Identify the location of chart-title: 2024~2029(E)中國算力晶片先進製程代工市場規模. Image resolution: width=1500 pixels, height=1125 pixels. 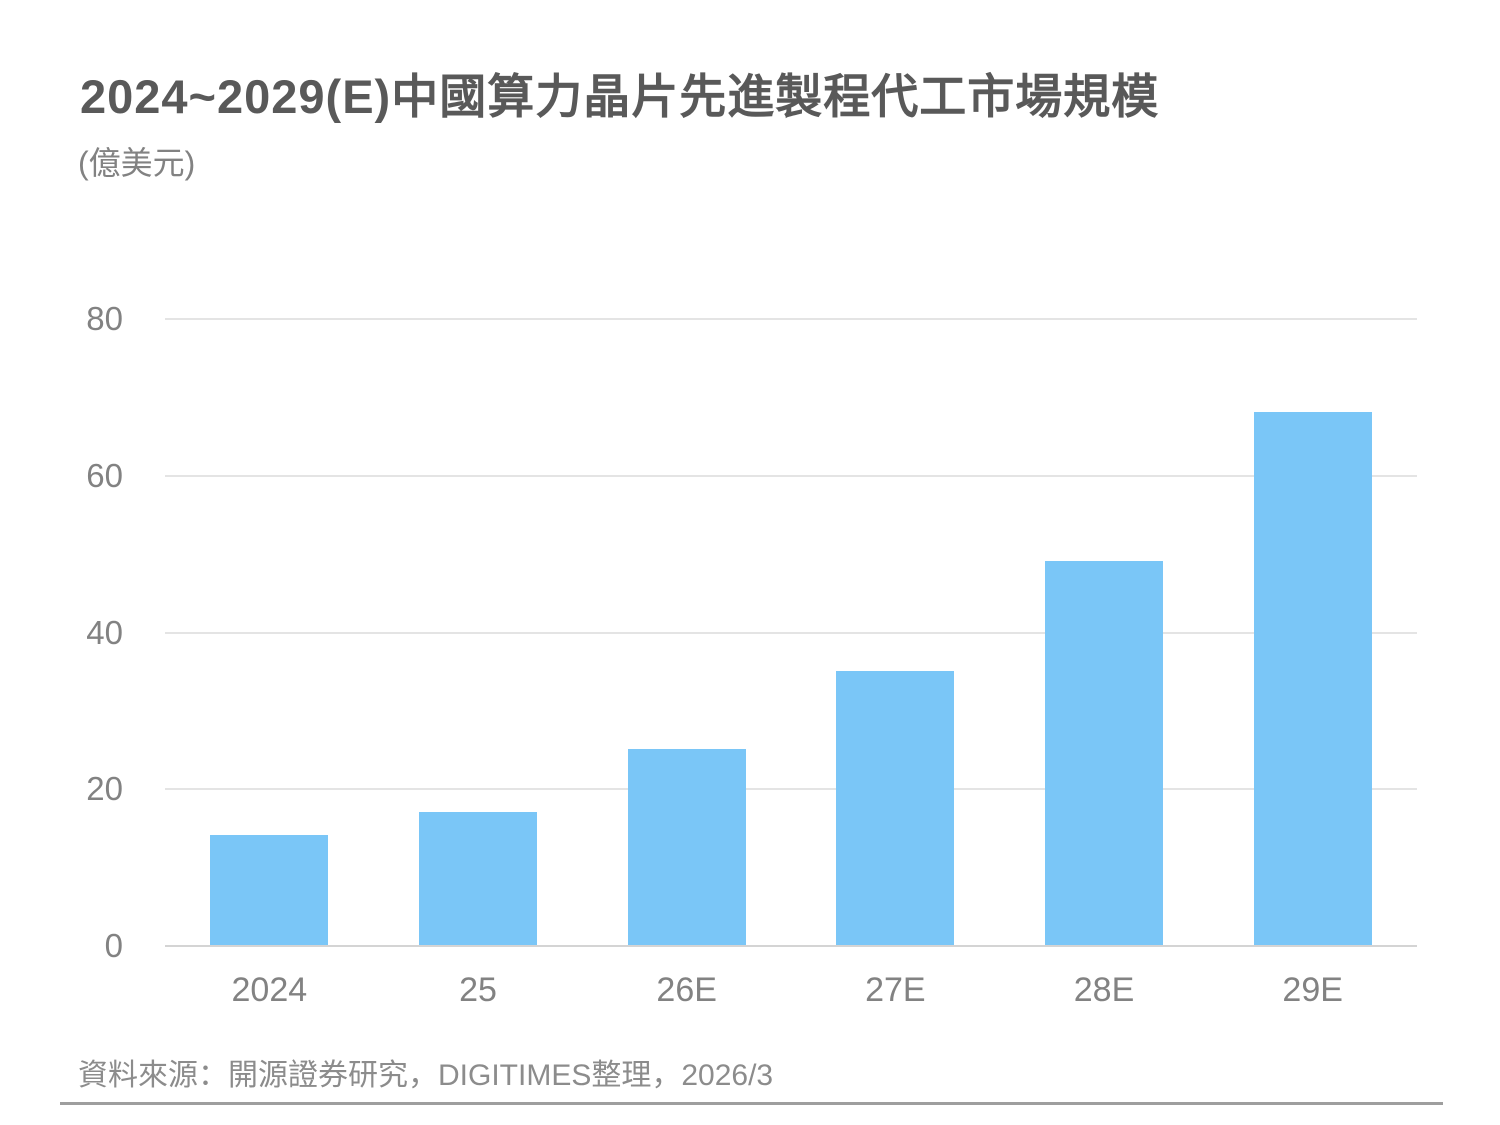
(620, 96).